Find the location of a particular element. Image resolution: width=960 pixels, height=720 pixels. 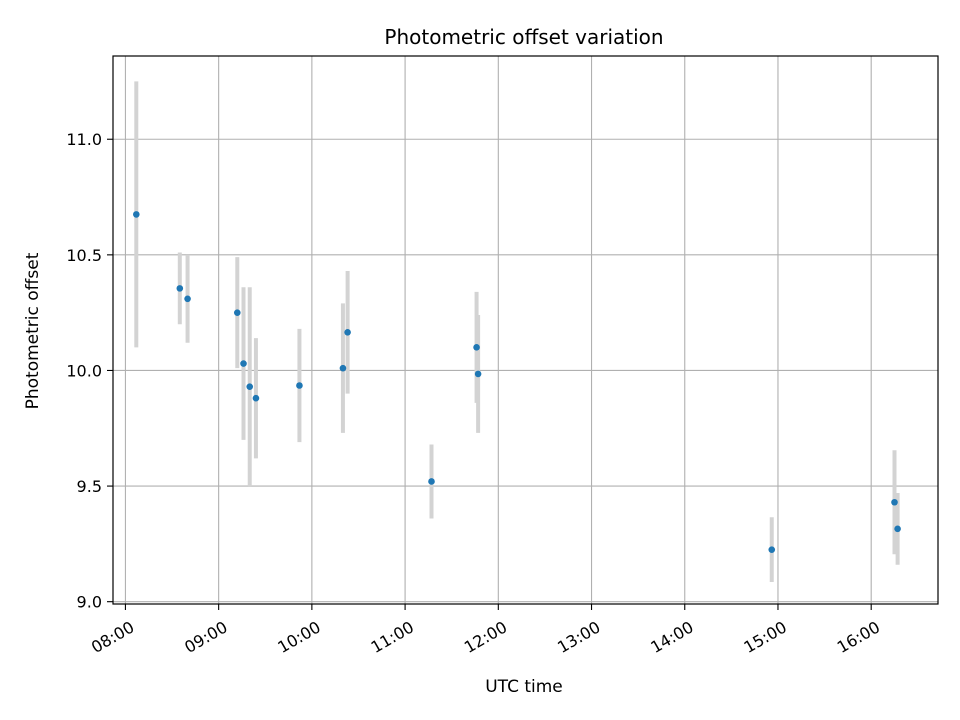

y-axis-ticks: 9.0 9.5 10.0 10.5 11.0 is located at coordinates (89, 371).